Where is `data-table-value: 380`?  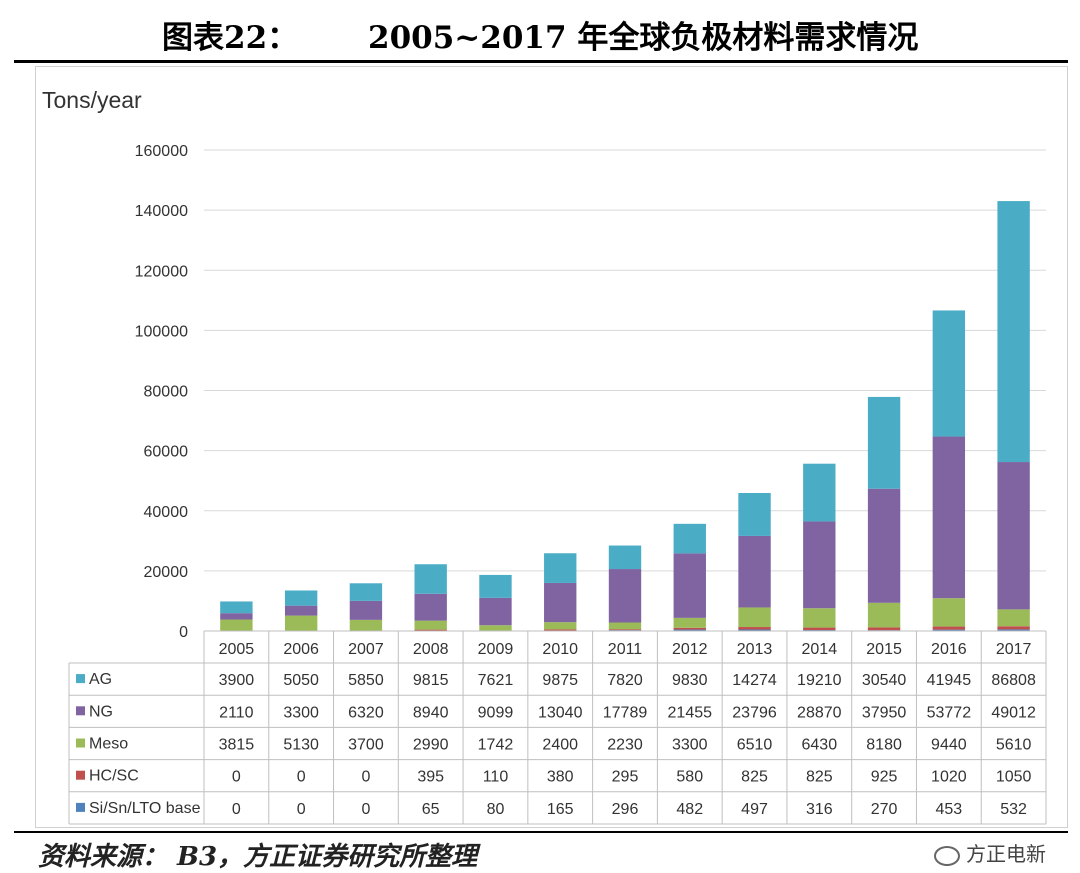 data-table-value: 380 is located at coordinates (560, 777).